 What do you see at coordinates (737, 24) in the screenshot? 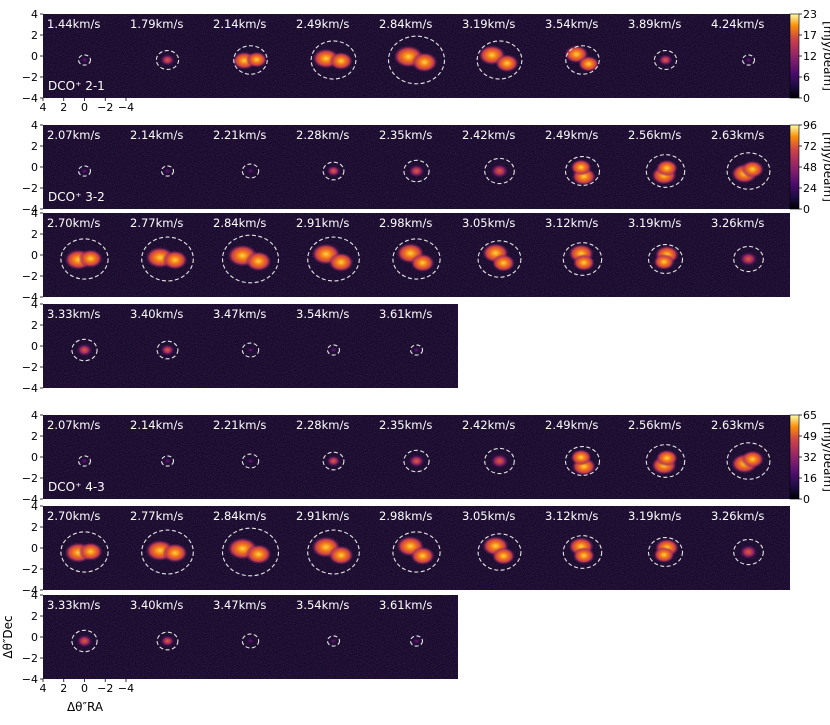
I see `velocity-label: 4.24km/s` at bounding box center [737, 24].